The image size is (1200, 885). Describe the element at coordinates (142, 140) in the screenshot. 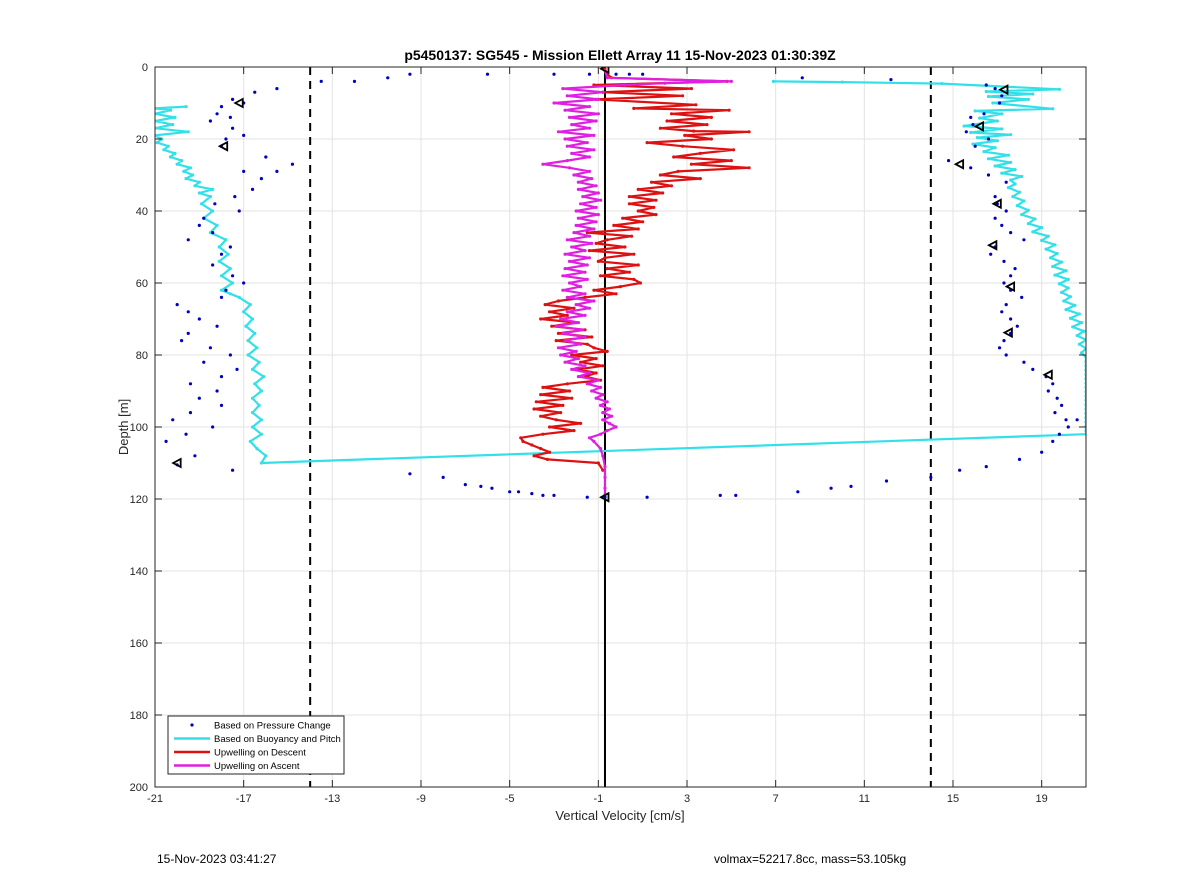

I see `y-tick-label: 20` at that location.